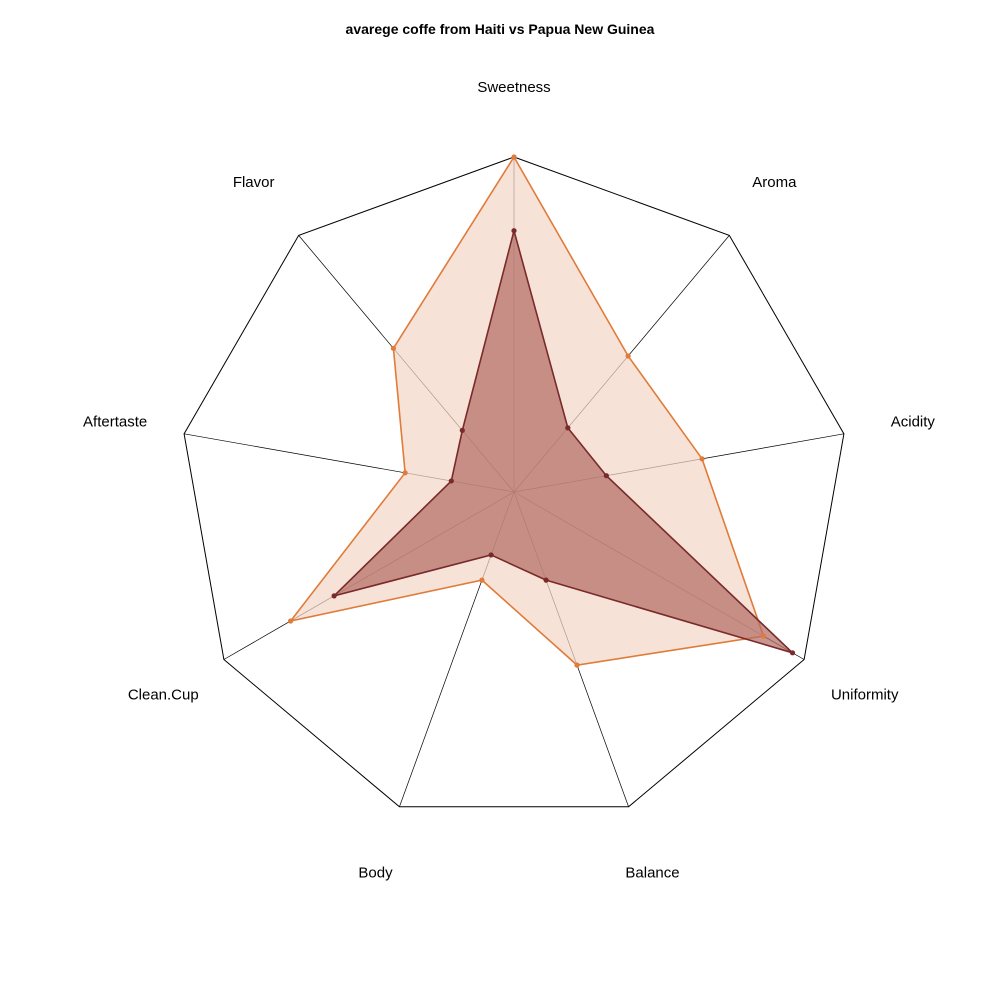 The width and height of the screenshot is (1000, 1000). Describe the element at coordinates (865, 695) in the screenshot. I see `axis-label: Uniformity` at that location.